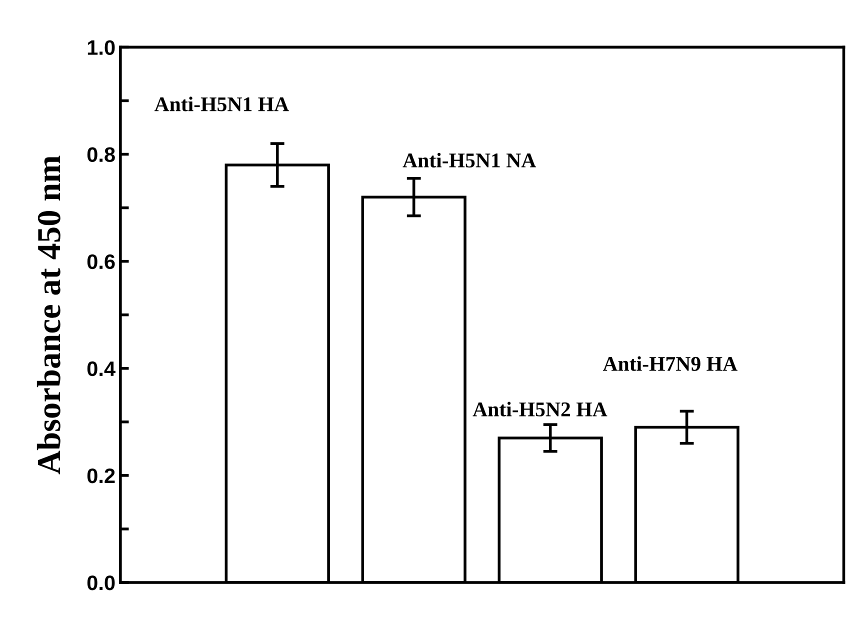 The height and width of the screenshot is (621, 848). What do you see at coordinates (101, 583) in the screenshot?
I see `y-tick-label: 0.0` at bounding box center [101, 583].